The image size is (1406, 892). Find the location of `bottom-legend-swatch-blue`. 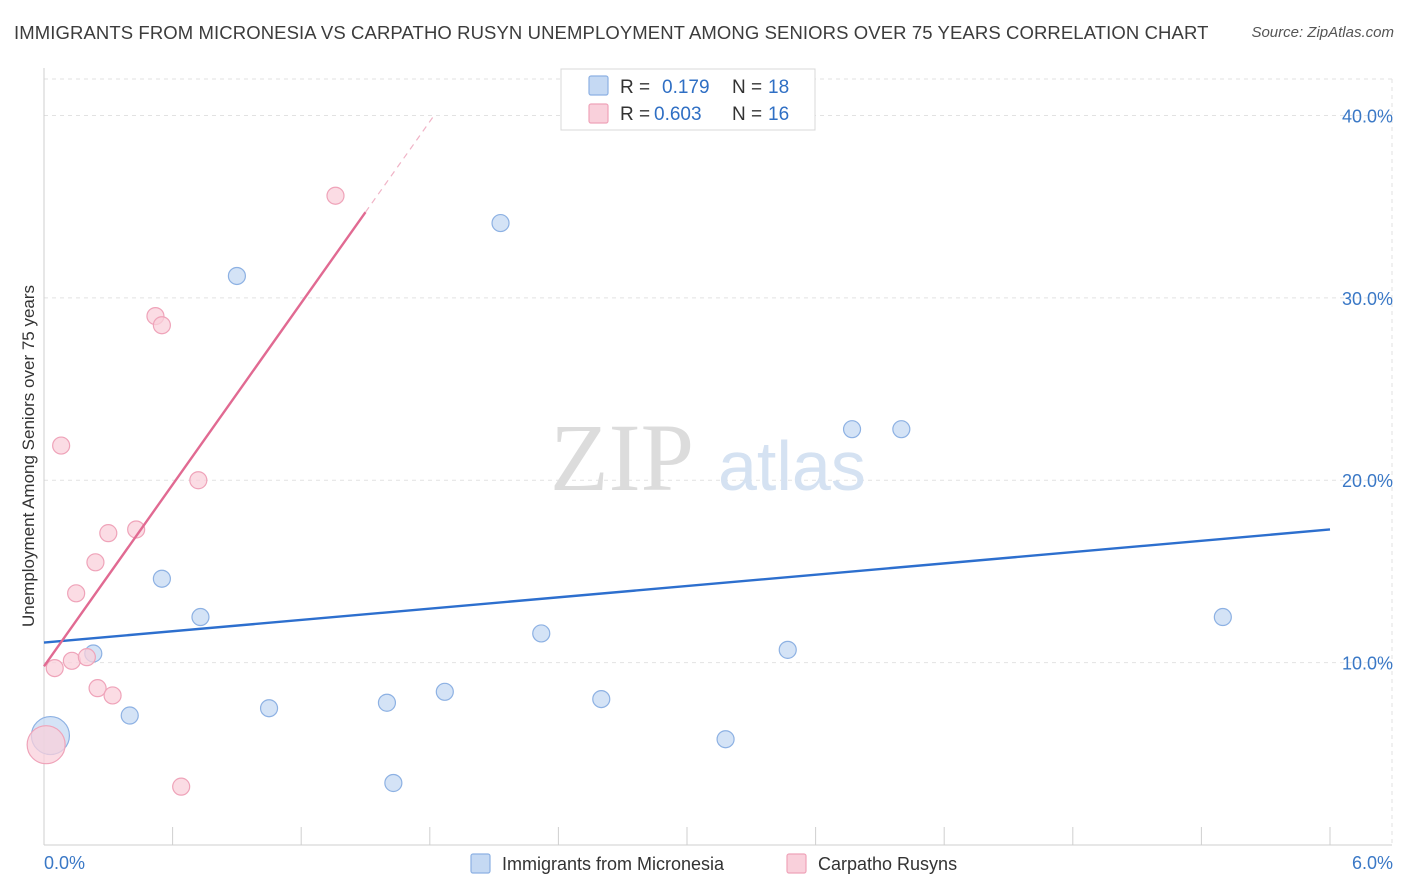

bottom-legend-swatch-blue is located at coordinates (480, 863).